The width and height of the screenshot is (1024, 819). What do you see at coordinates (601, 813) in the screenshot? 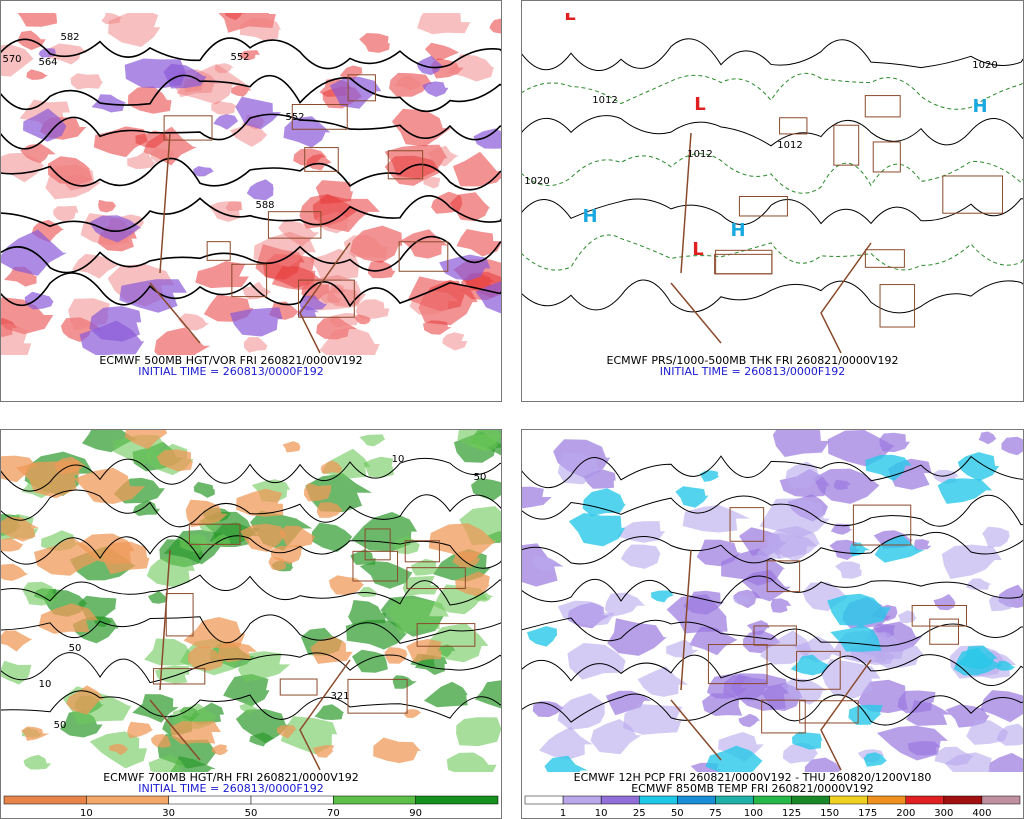
I see `colorbar-label: 10` at bounding box center [601, 813].